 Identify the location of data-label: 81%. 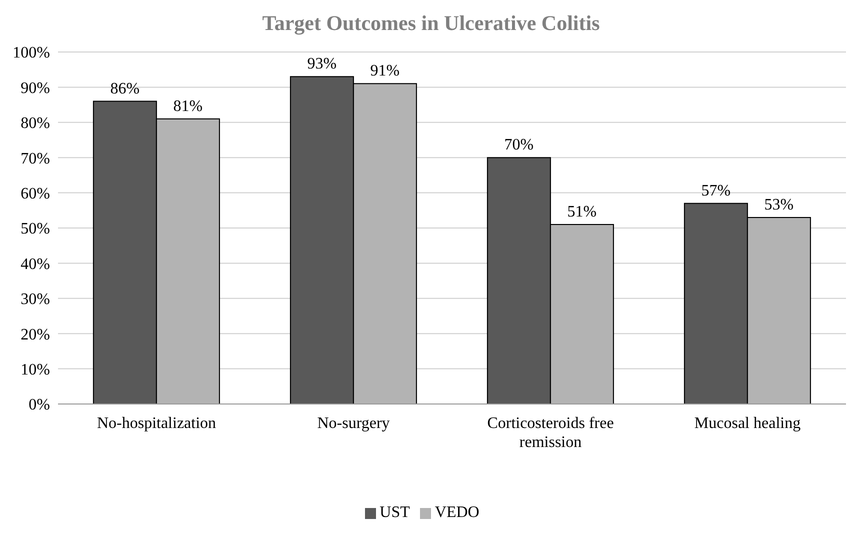
(188, 106).